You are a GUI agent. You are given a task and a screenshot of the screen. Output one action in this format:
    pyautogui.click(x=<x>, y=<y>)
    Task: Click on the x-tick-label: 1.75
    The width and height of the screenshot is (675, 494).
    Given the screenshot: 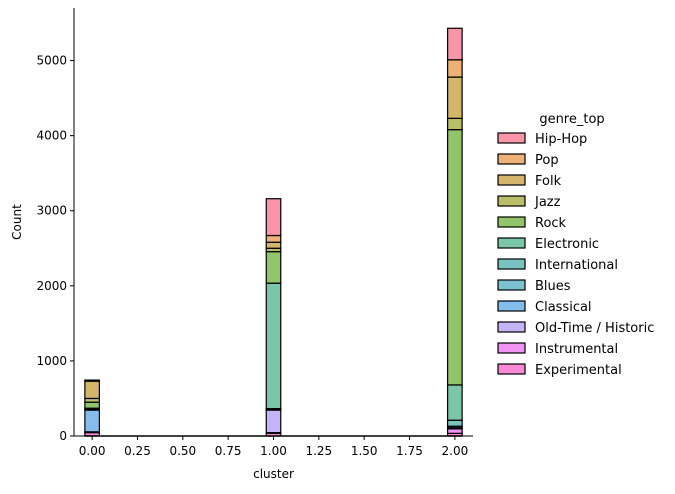 What is the action you would take?
    pyautogui.click(x=409, y=451)
    